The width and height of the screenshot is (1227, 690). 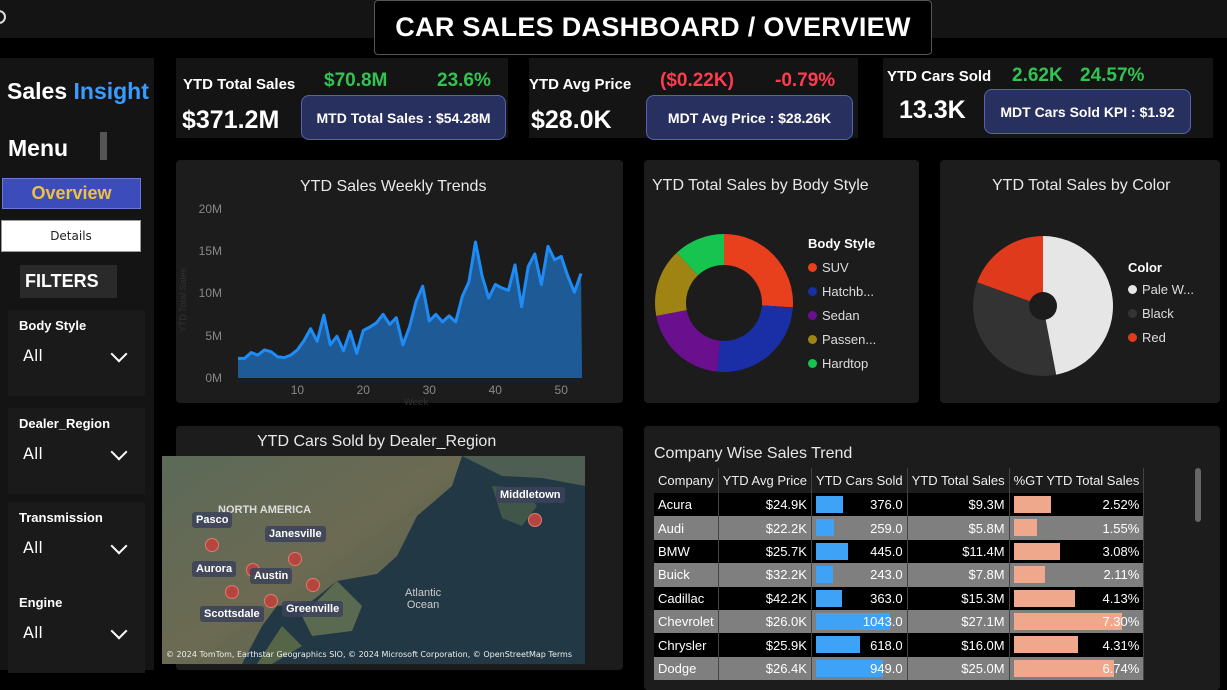 What do you see at coordinates (765, 645) in the screenshot?
I see `cell-avg-price: $25.9K` at bounding box center [765, 645].